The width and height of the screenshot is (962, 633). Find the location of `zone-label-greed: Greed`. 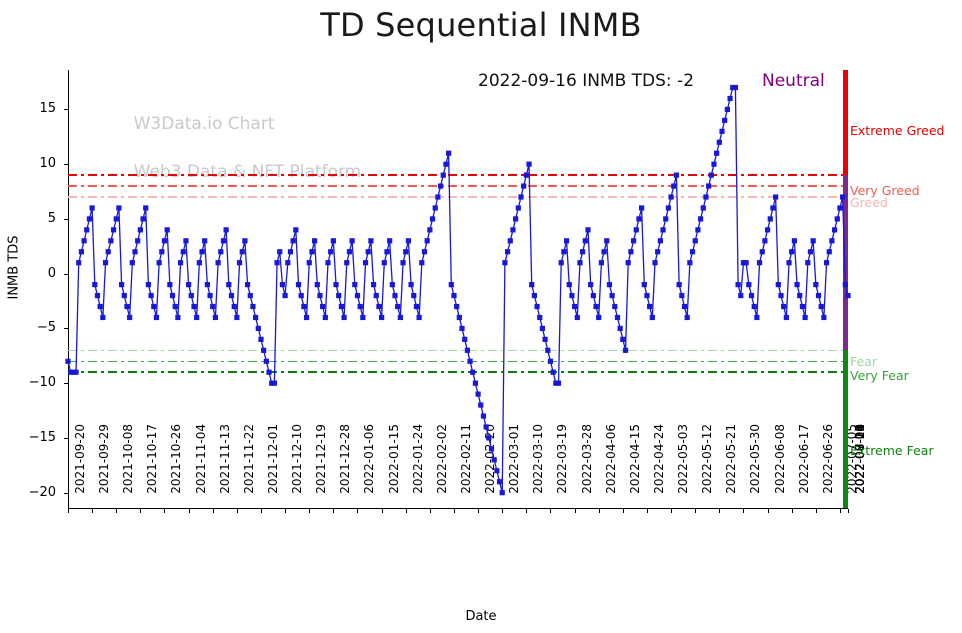

zone-label-greed: Greed is located at coordinates (869, 202).